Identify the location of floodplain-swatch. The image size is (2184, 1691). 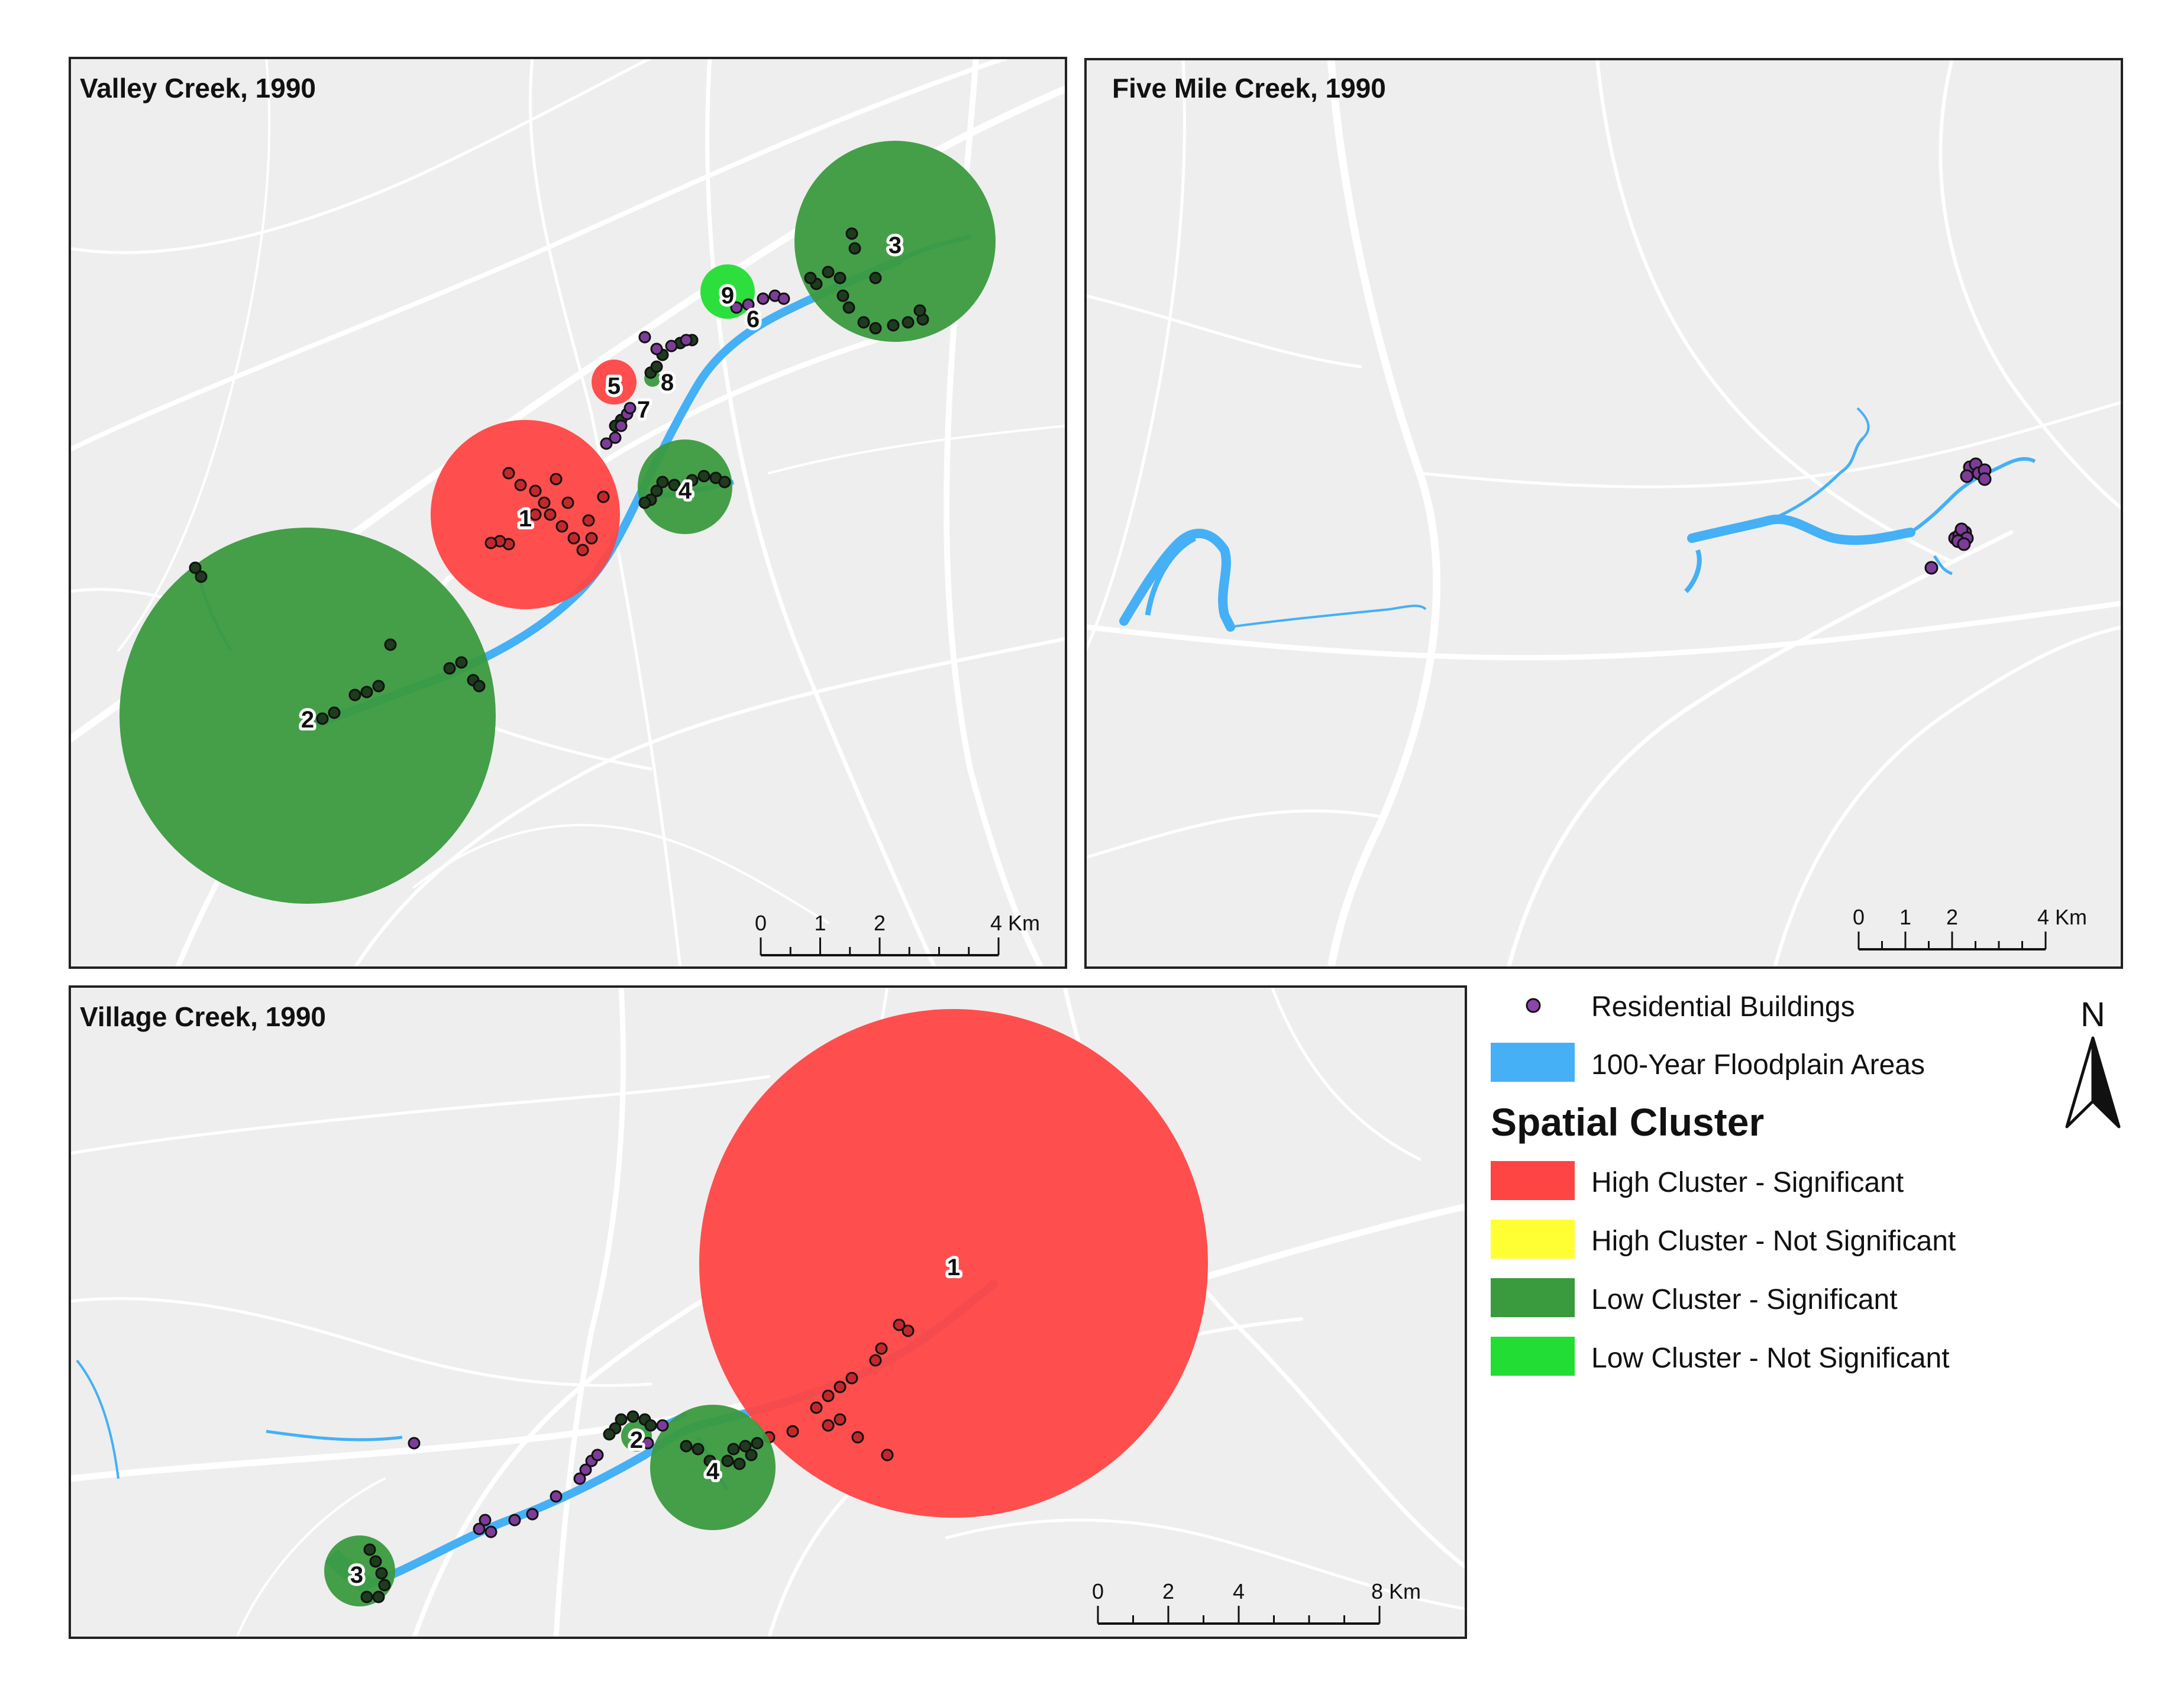
(1533, 1062).